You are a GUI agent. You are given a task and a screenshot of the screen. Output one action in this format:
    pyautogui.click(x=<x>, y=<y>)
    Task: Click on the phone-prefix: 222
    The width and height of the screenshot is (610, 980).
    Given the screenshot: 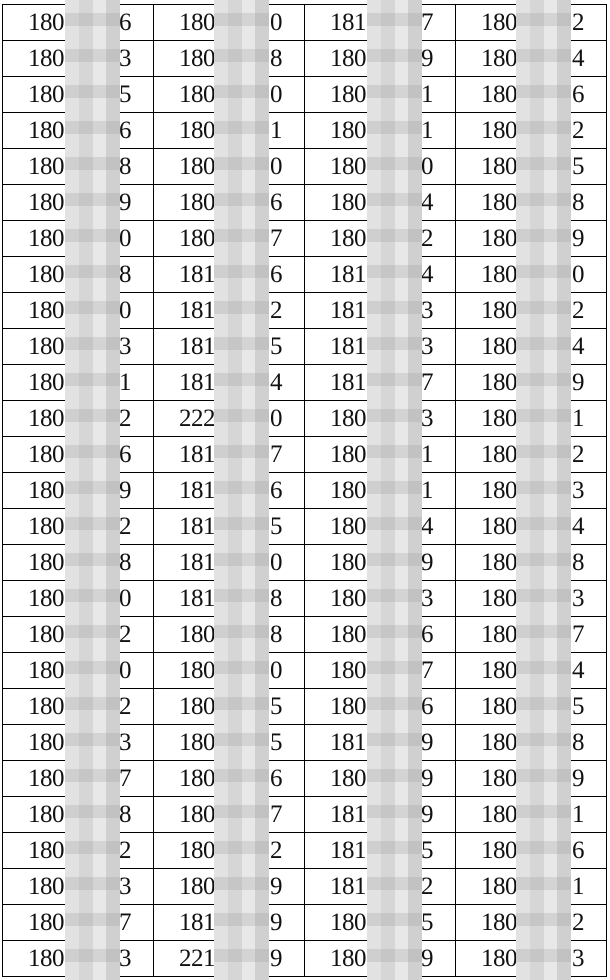 What is the action you would take?
    pyautogui.click(x=197, y=418)
    